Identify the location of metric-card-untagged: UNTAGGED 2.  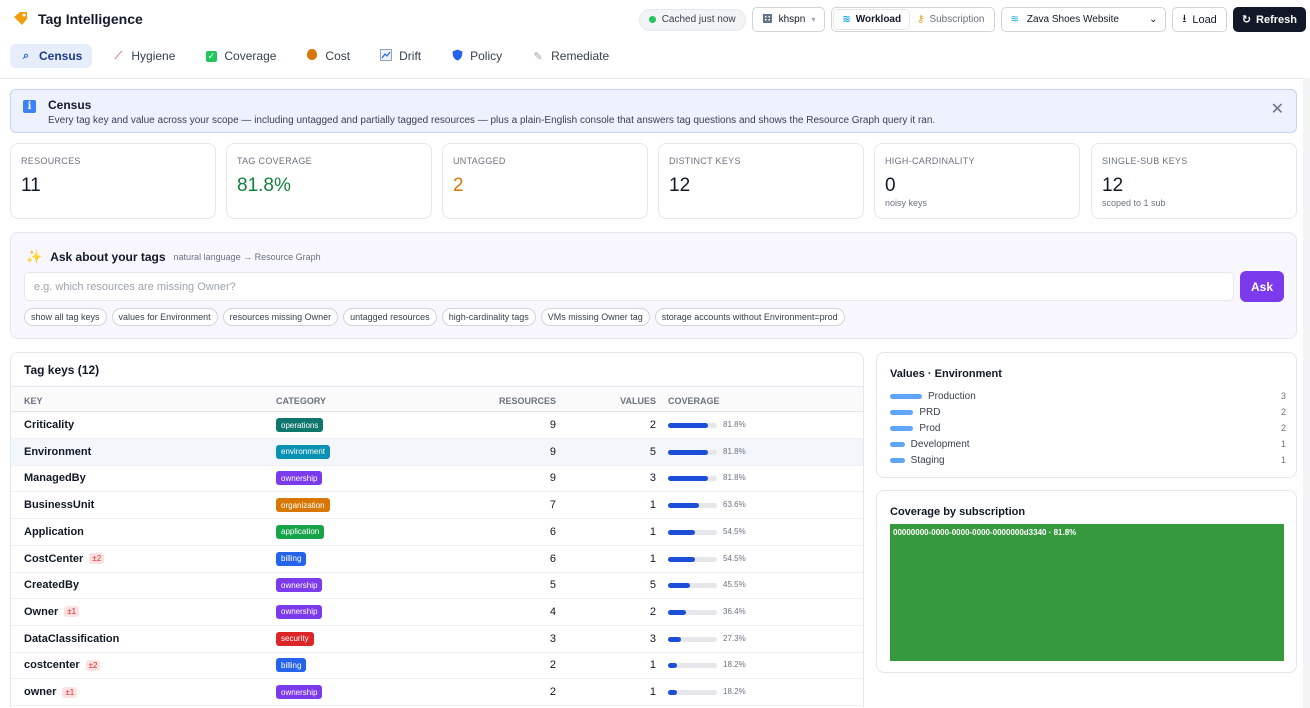
(545, 181).